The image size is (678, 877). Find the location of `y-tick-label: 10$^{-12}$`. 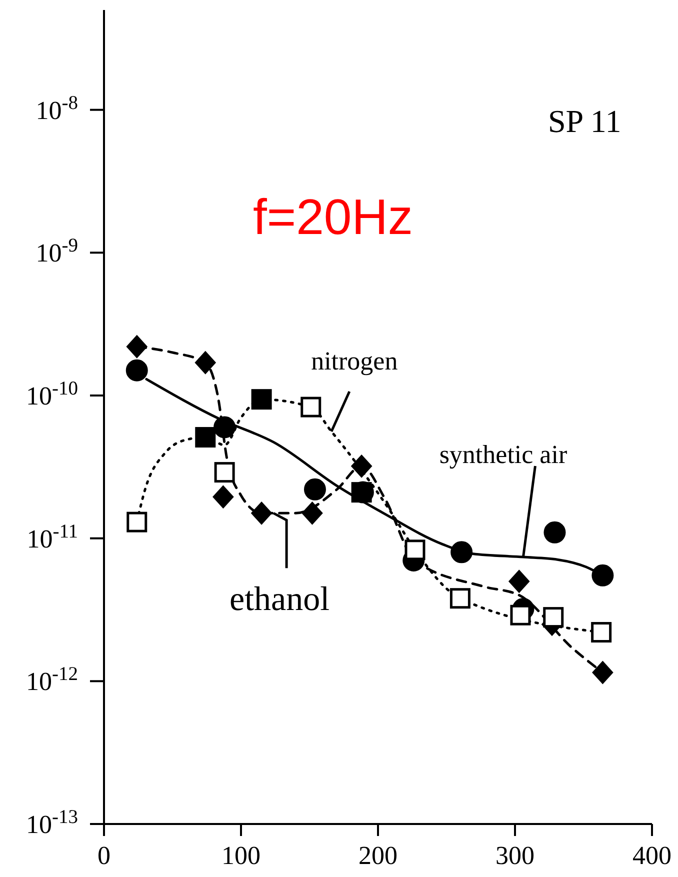

y-tick-label: 10$^{-12}$ is located at coordinates (52, 680).